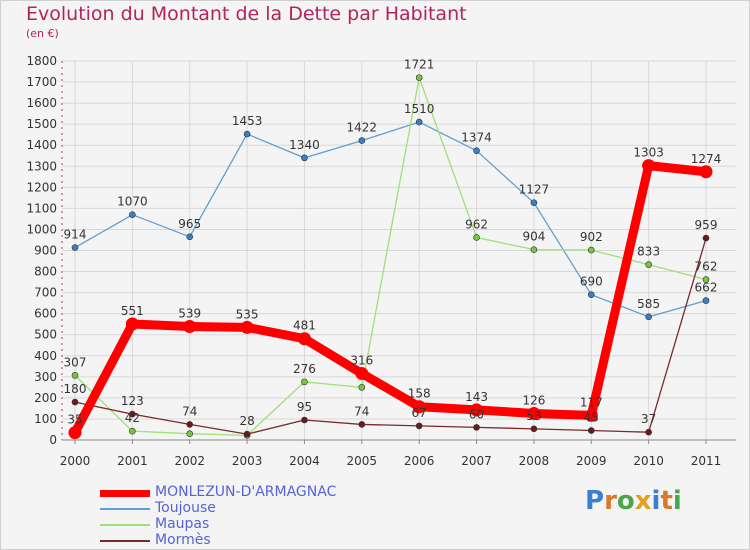 This screenshot has width=750, height=550. Describe the element at coordinates (591, 461) in the screenshot. I see `x-tick-label: 2009` at that location.